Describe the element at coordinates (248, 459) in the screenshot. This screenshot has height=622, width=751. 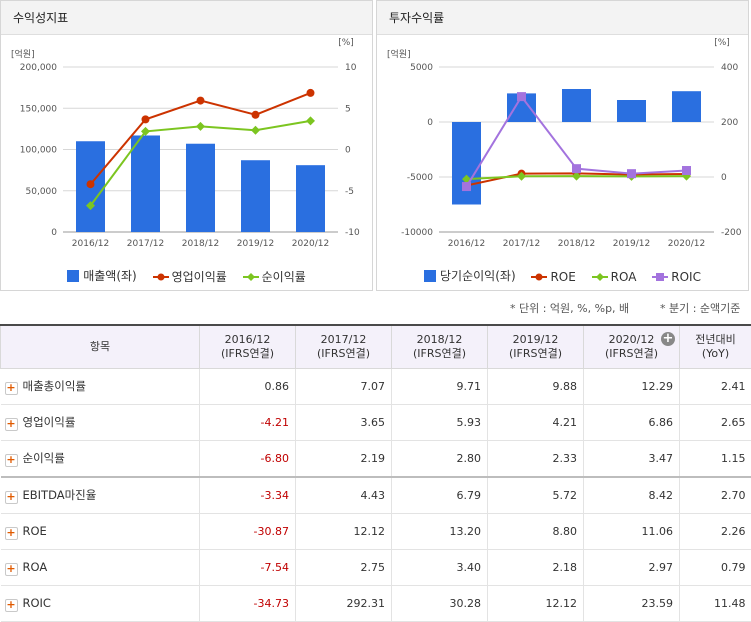
I see `value-cell: -6.80` at that location.